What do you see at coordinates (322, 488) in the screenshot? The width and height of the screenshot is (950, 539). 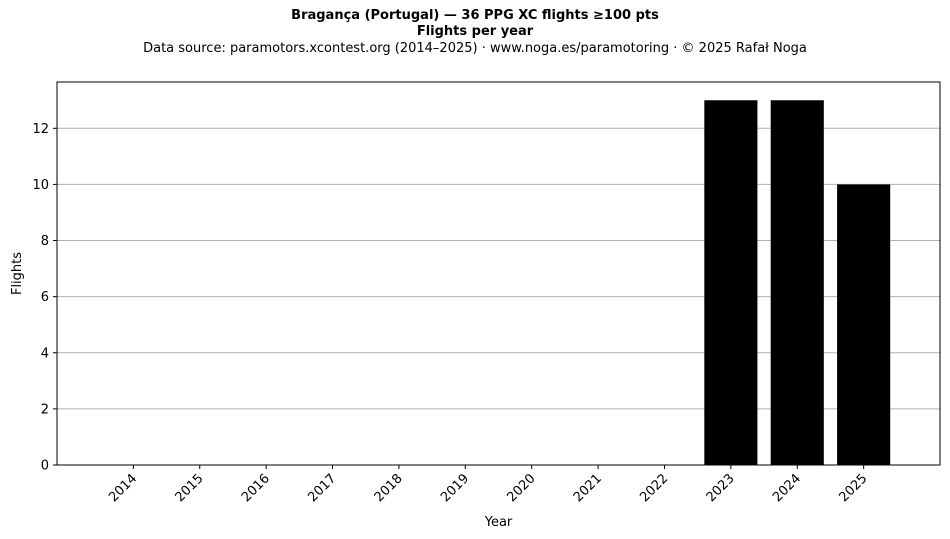 I see `x-tick-label: 2017` at bounding box center [322, 488].